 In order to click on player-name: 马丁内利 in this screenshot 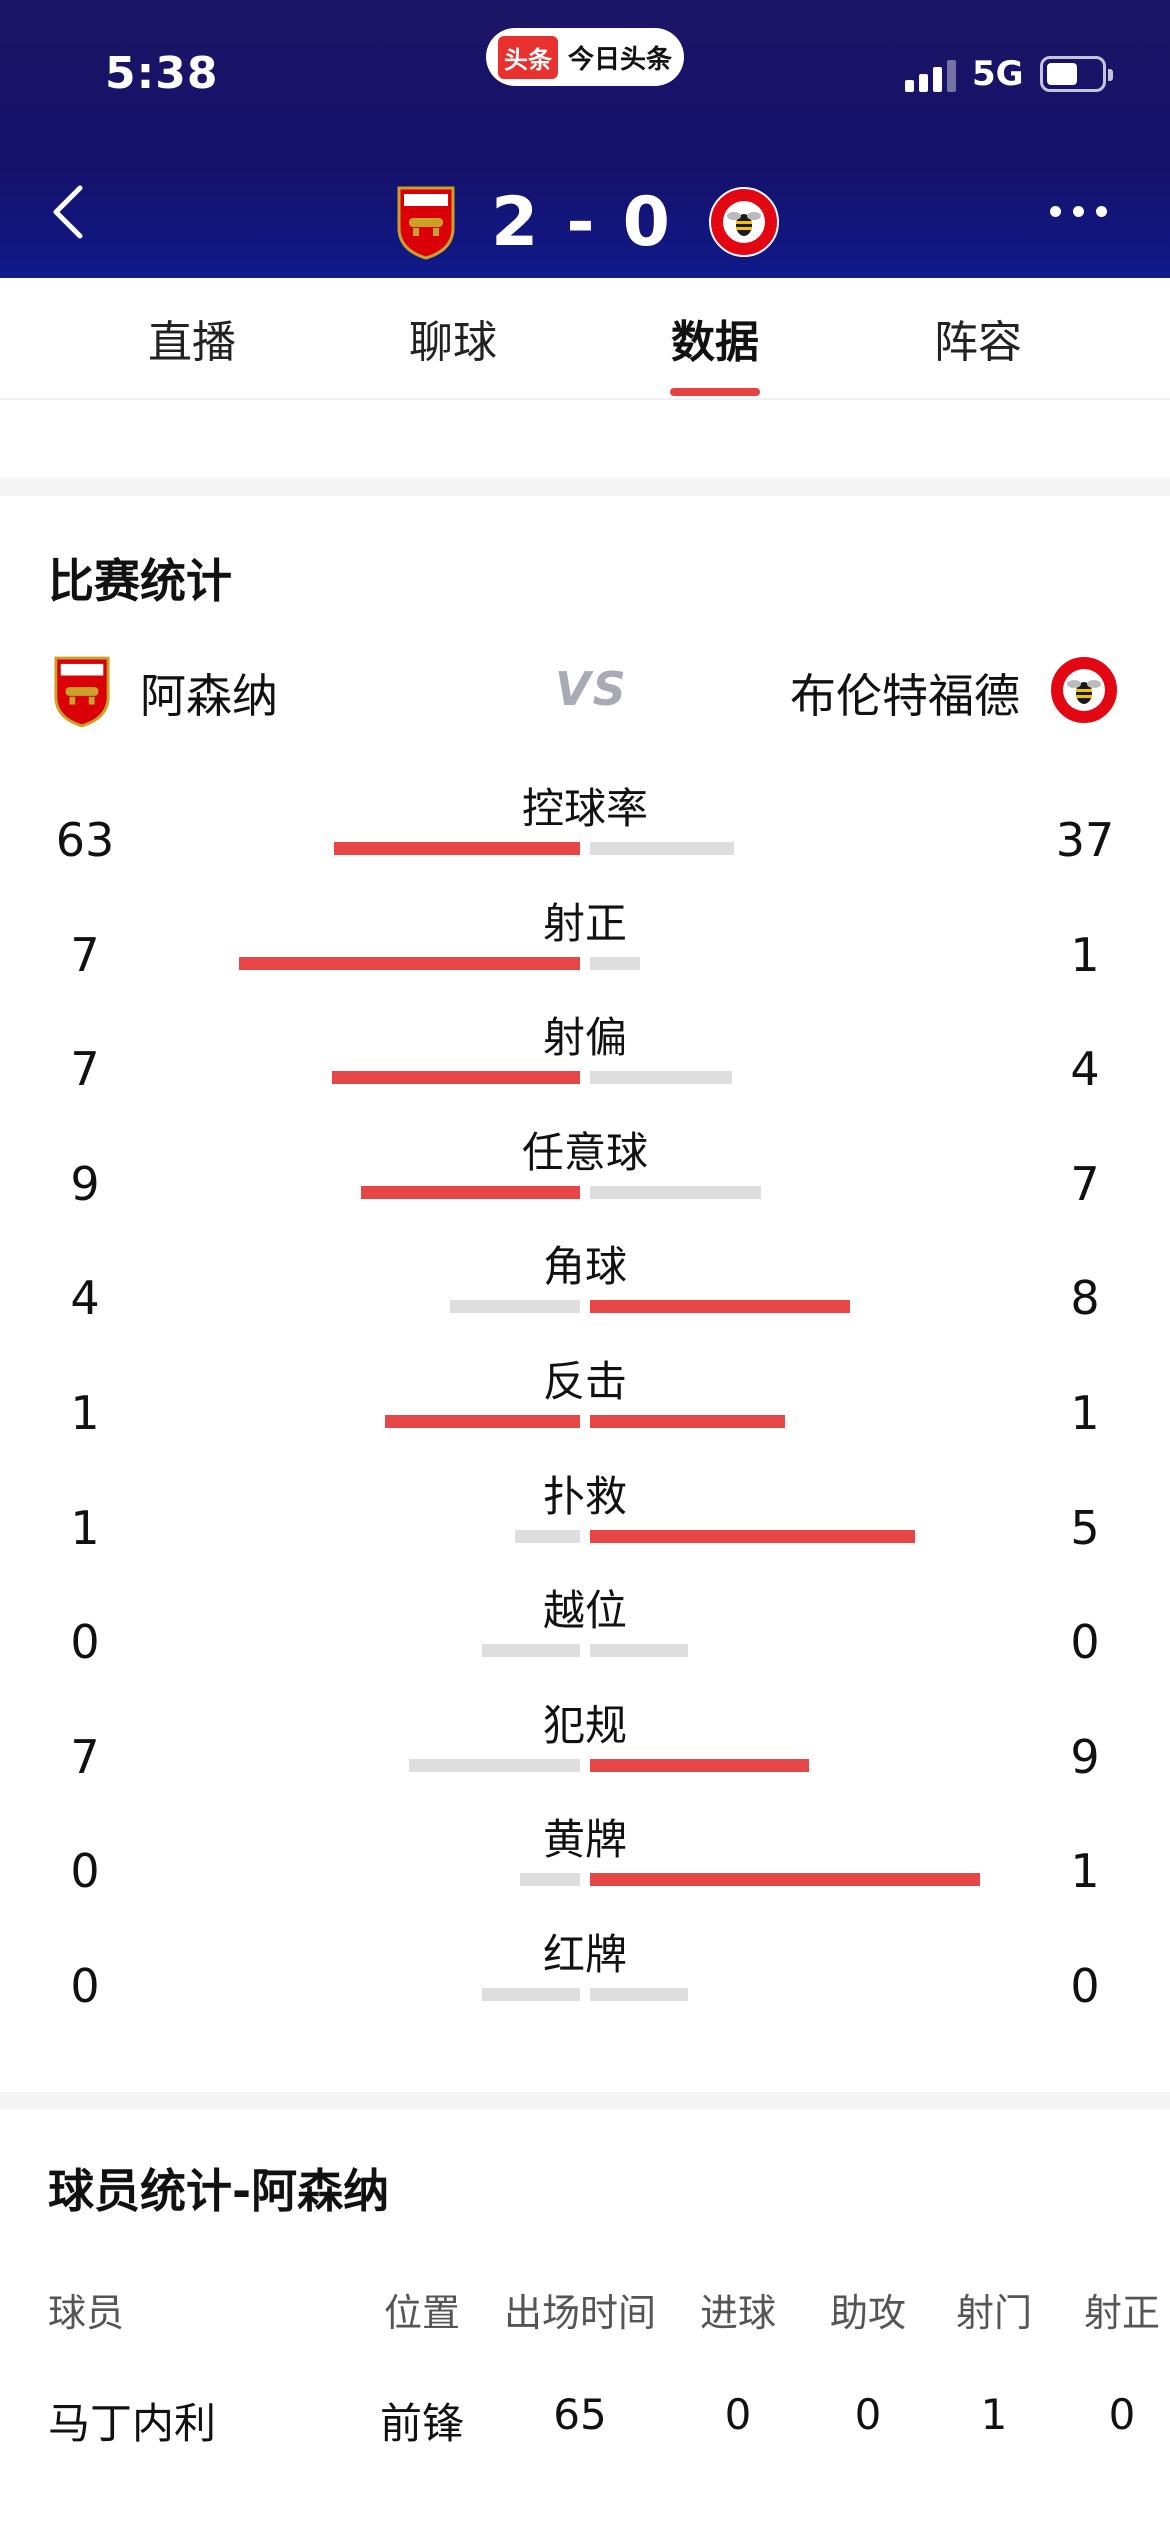, I will do `click(132, 2423)`.